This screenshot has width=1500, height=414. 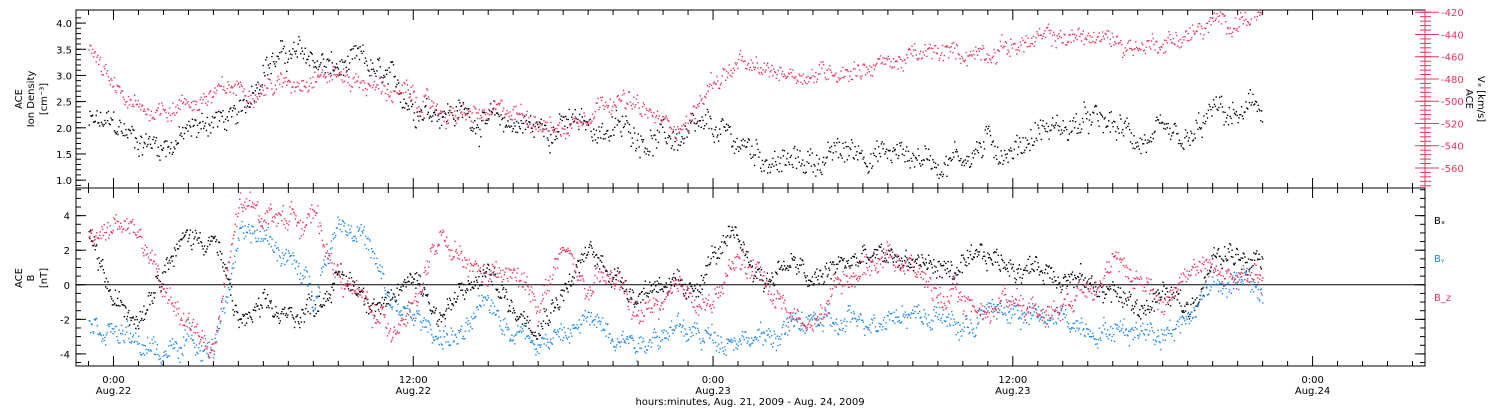 What do you see at coordinates (64, 129) in the screenshot?
I see `top-left-tick-label: 2.0` at bounding box center [64, 129].